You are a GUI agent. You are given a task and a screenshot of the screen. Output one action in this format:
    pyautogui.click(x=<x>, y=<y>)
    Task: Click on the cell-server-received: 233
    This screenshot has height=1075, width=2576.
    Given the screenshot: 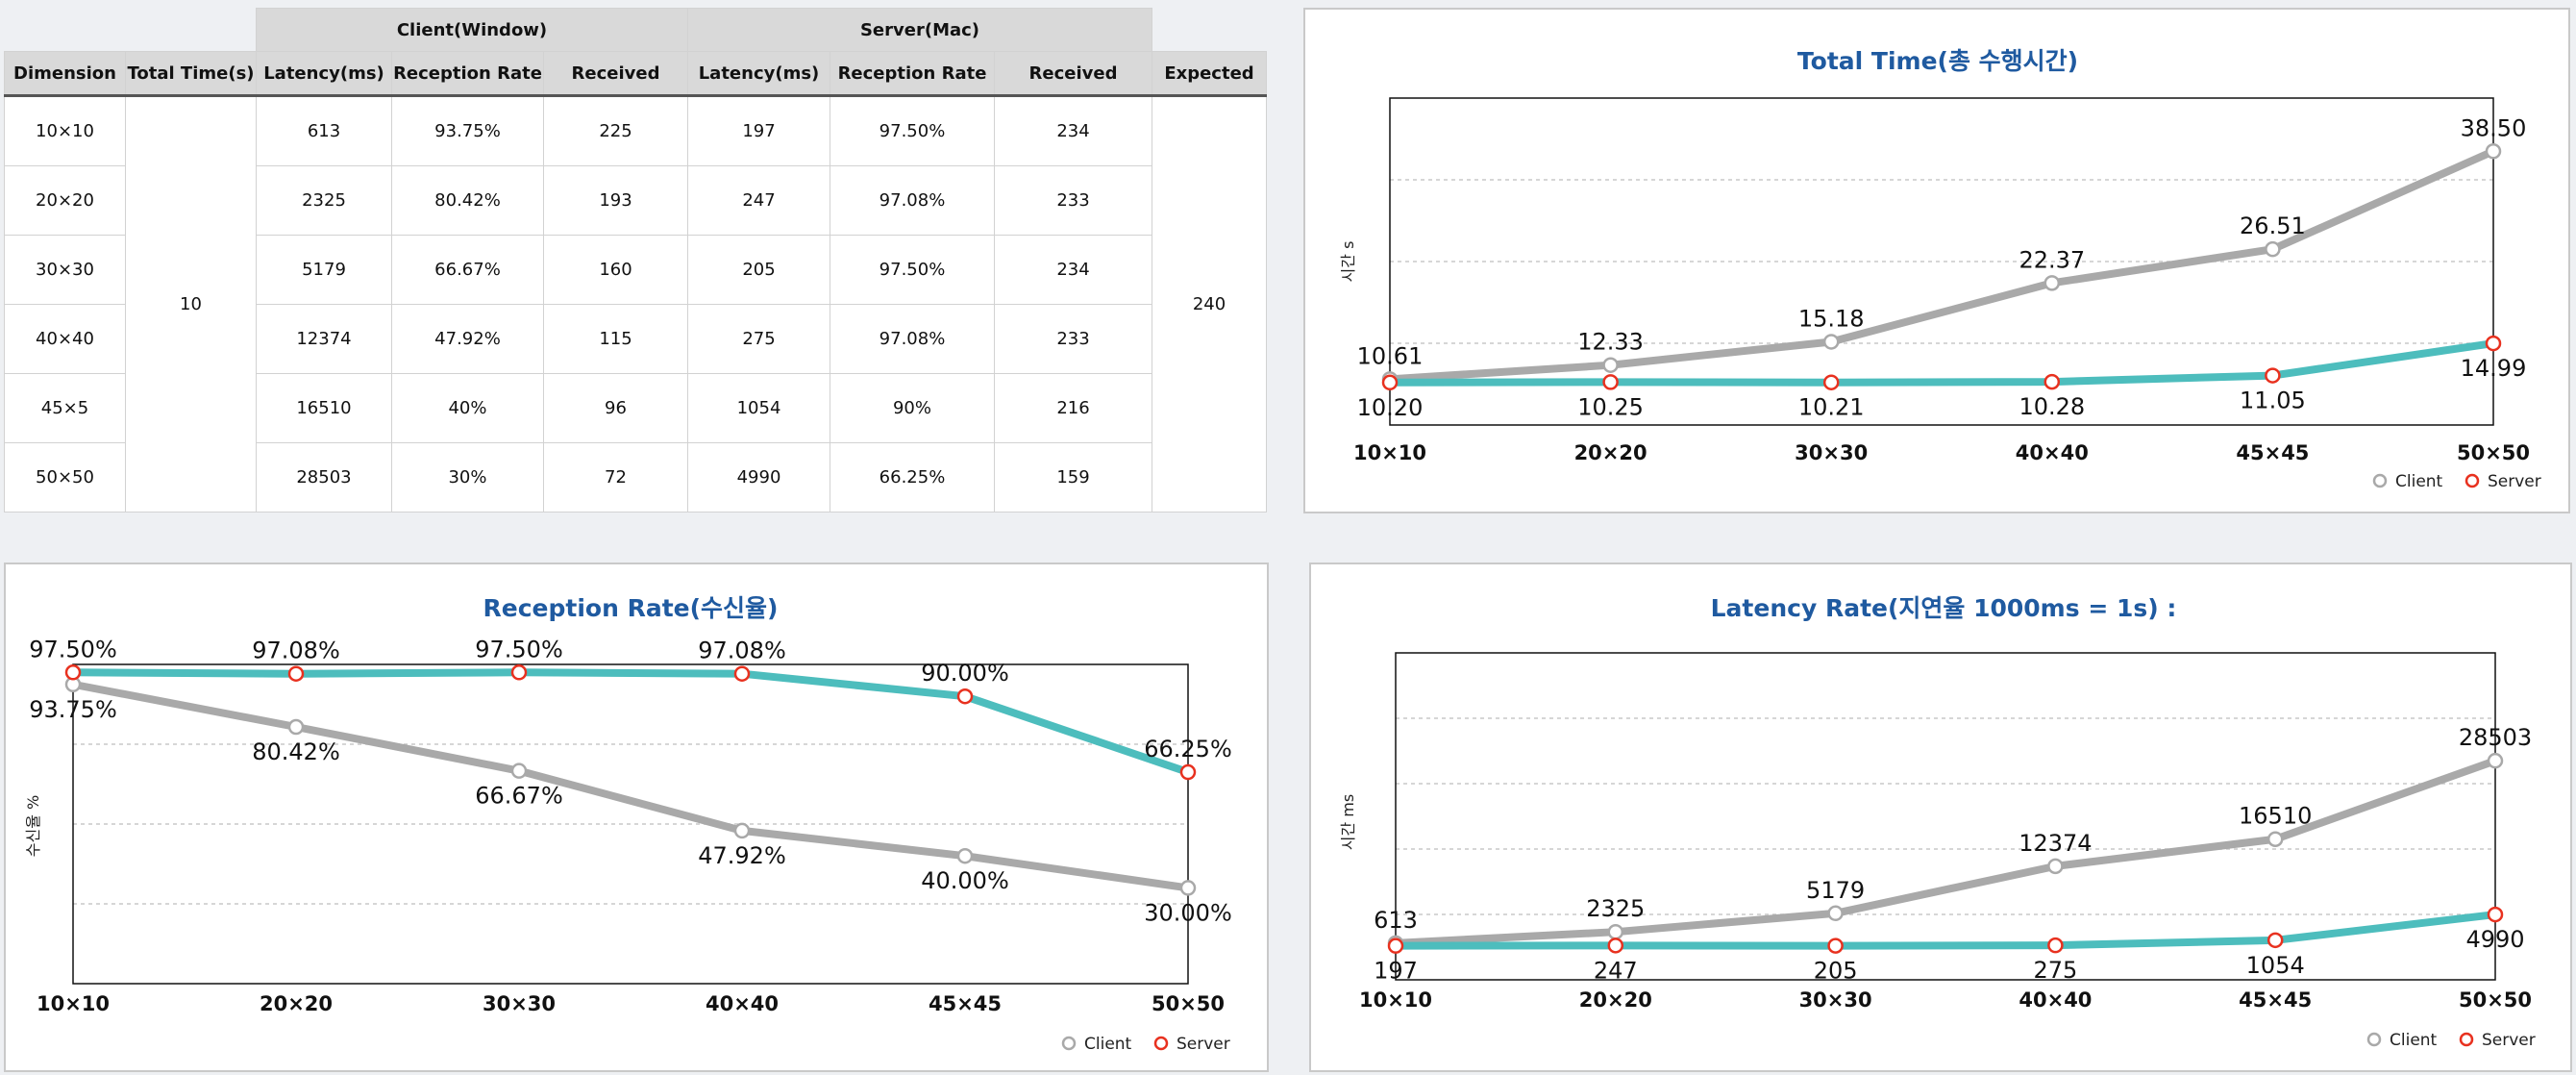 What is the action you would take?
    pyautogui.click(x=1073, y=201)
    